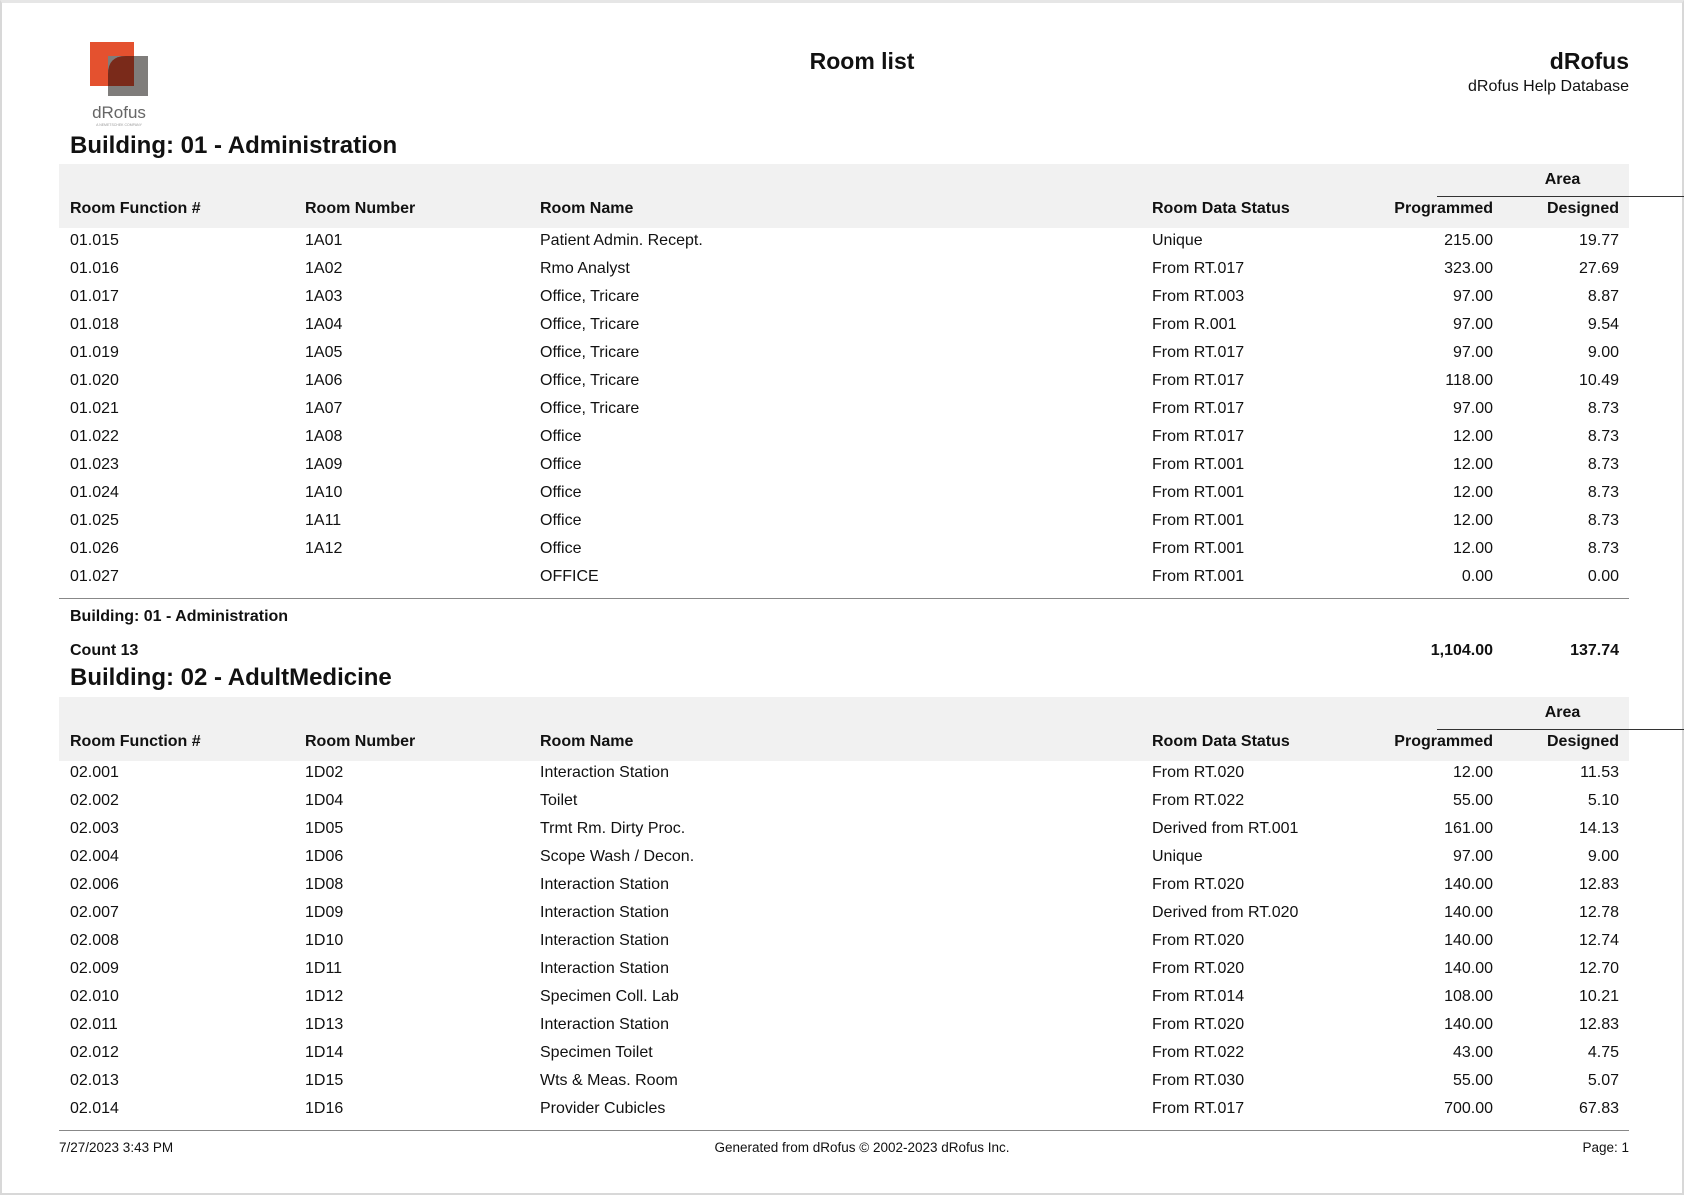 The image size is (1684, 1195). I want to click on cell-area-designed: 12.83, so click(1598, 1024).